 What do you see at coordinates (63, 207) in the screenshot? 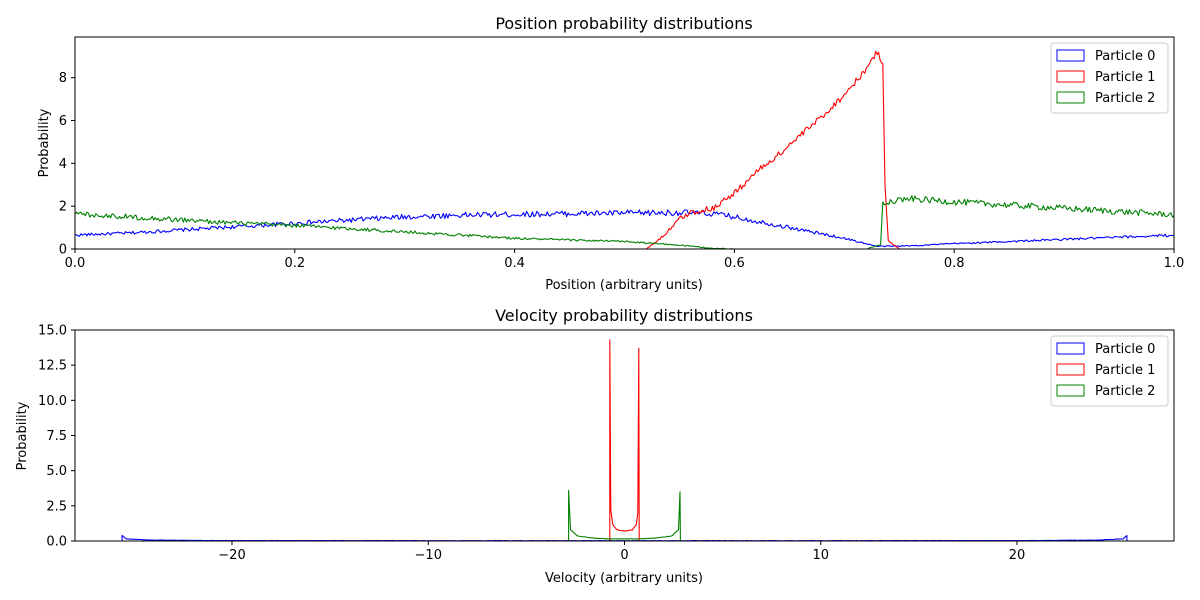
I see `y-tick-label: 2` at bounding box center [63, 207].